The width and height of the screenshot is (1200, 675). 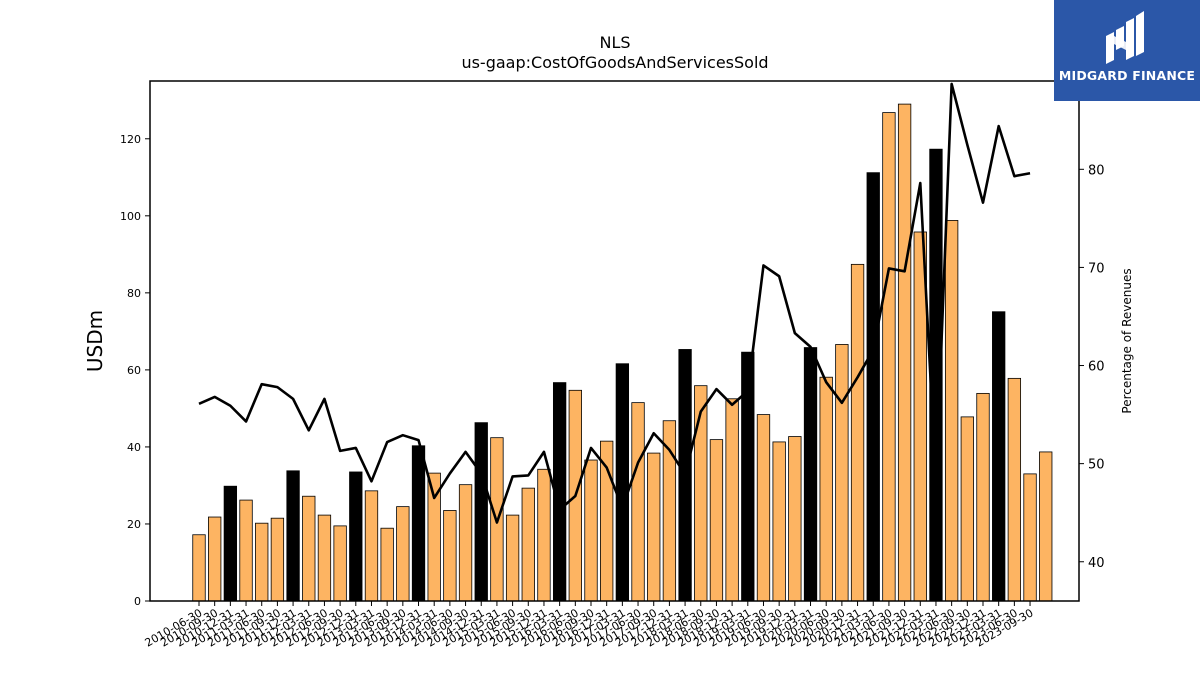 What do you see at coordinates (1096, 563) in the screenshot?
I see `y2-tick-label: 40` at bounding box center [1096, 563].